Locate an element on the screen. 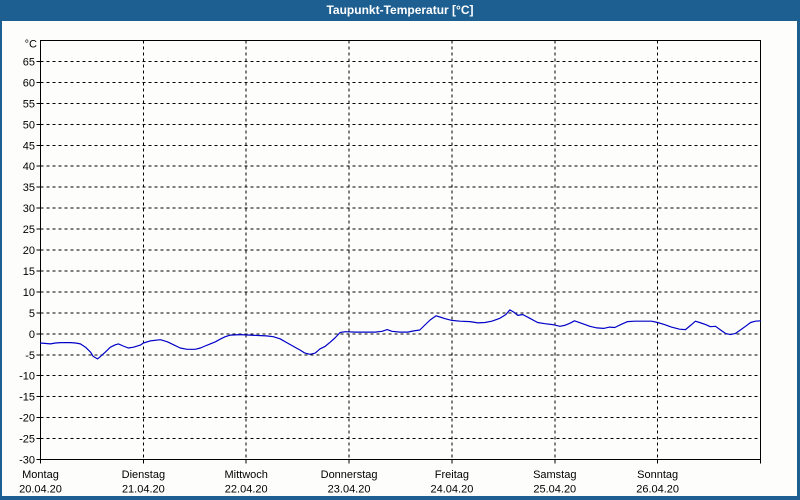 Image resolution: width=800 pixels, height=500 pixels. x-day-label: Mittwoch is located at coordinates (246, 475).